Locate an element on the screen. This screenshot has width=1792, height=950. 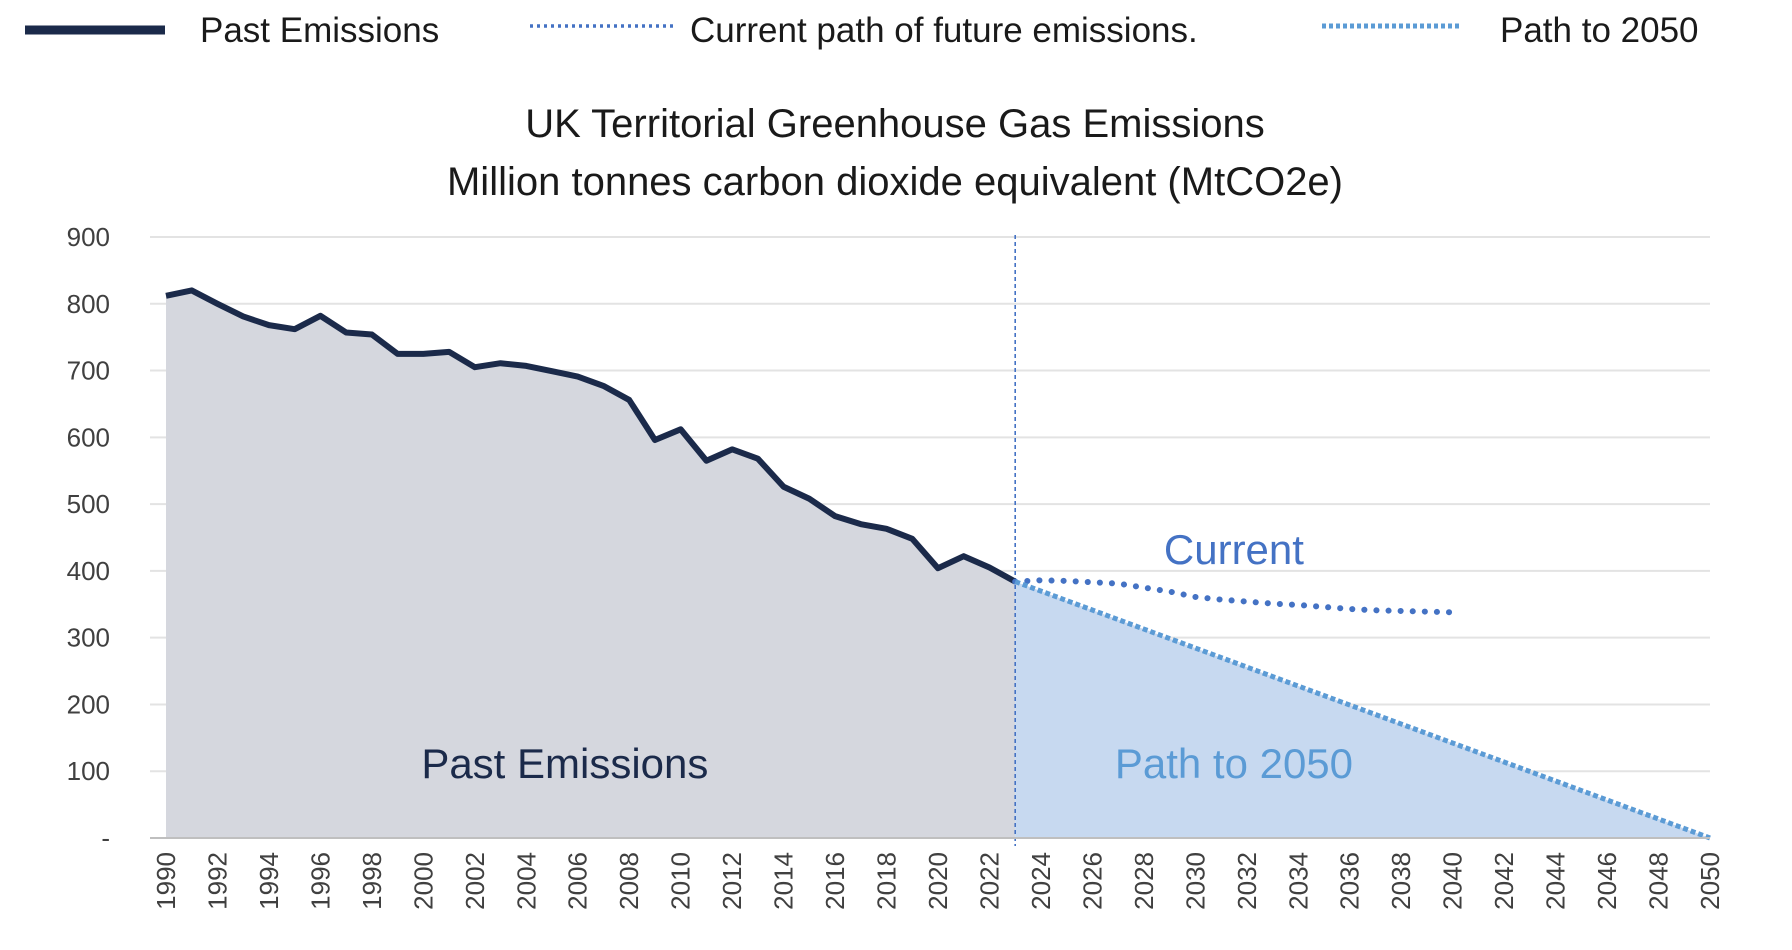
y-tick-label: 900 is located at coordinates (88, 237).